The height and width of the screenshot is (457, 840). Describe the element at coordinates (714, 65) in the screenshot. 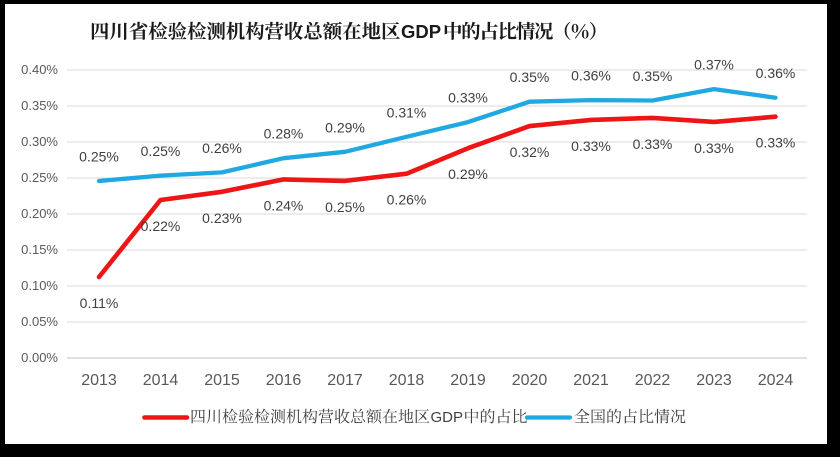

I see `svg-text: 0.37%` at that location.